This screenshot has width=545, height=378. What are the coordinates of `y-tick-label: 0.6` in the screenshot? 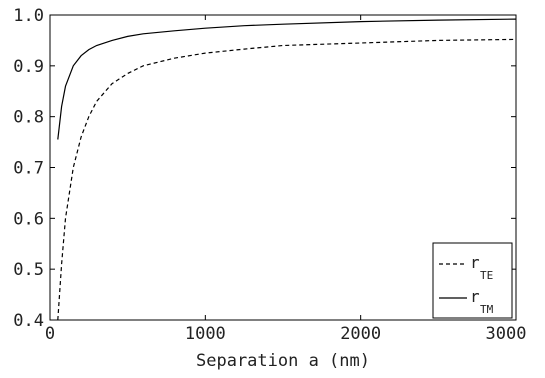 It's located at (28, 219).